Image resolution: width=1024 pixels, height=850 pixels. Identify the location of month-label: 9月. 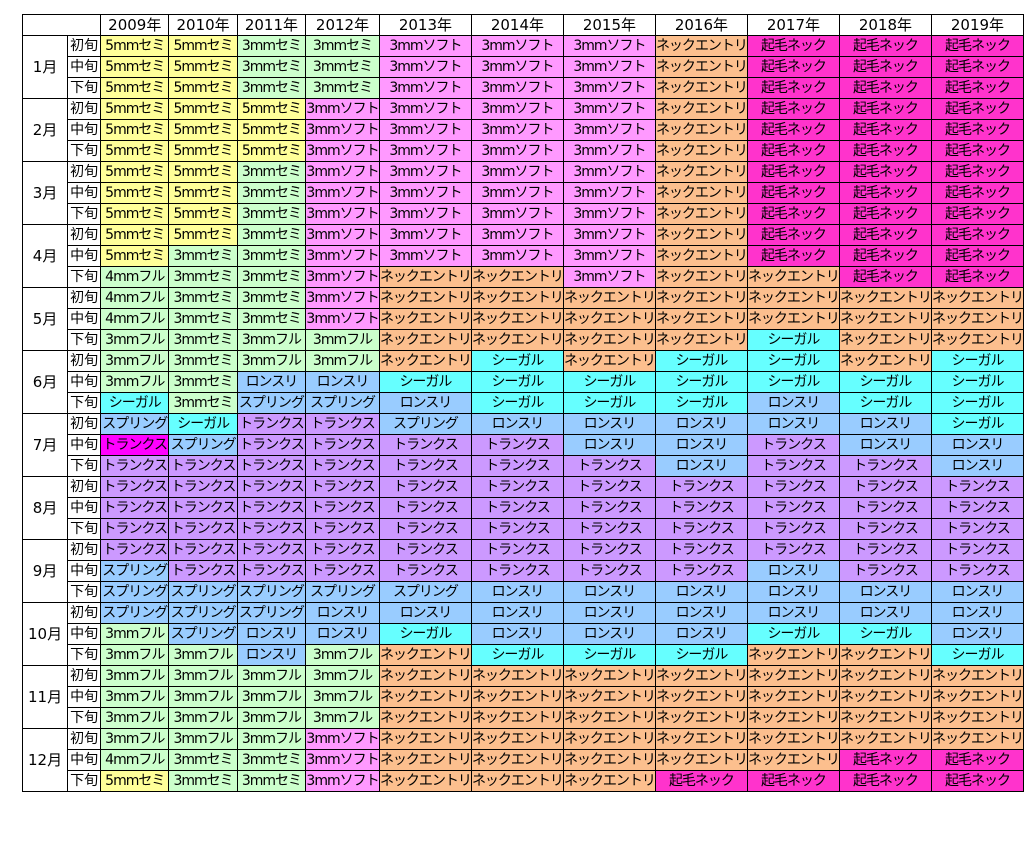
(45, 571).